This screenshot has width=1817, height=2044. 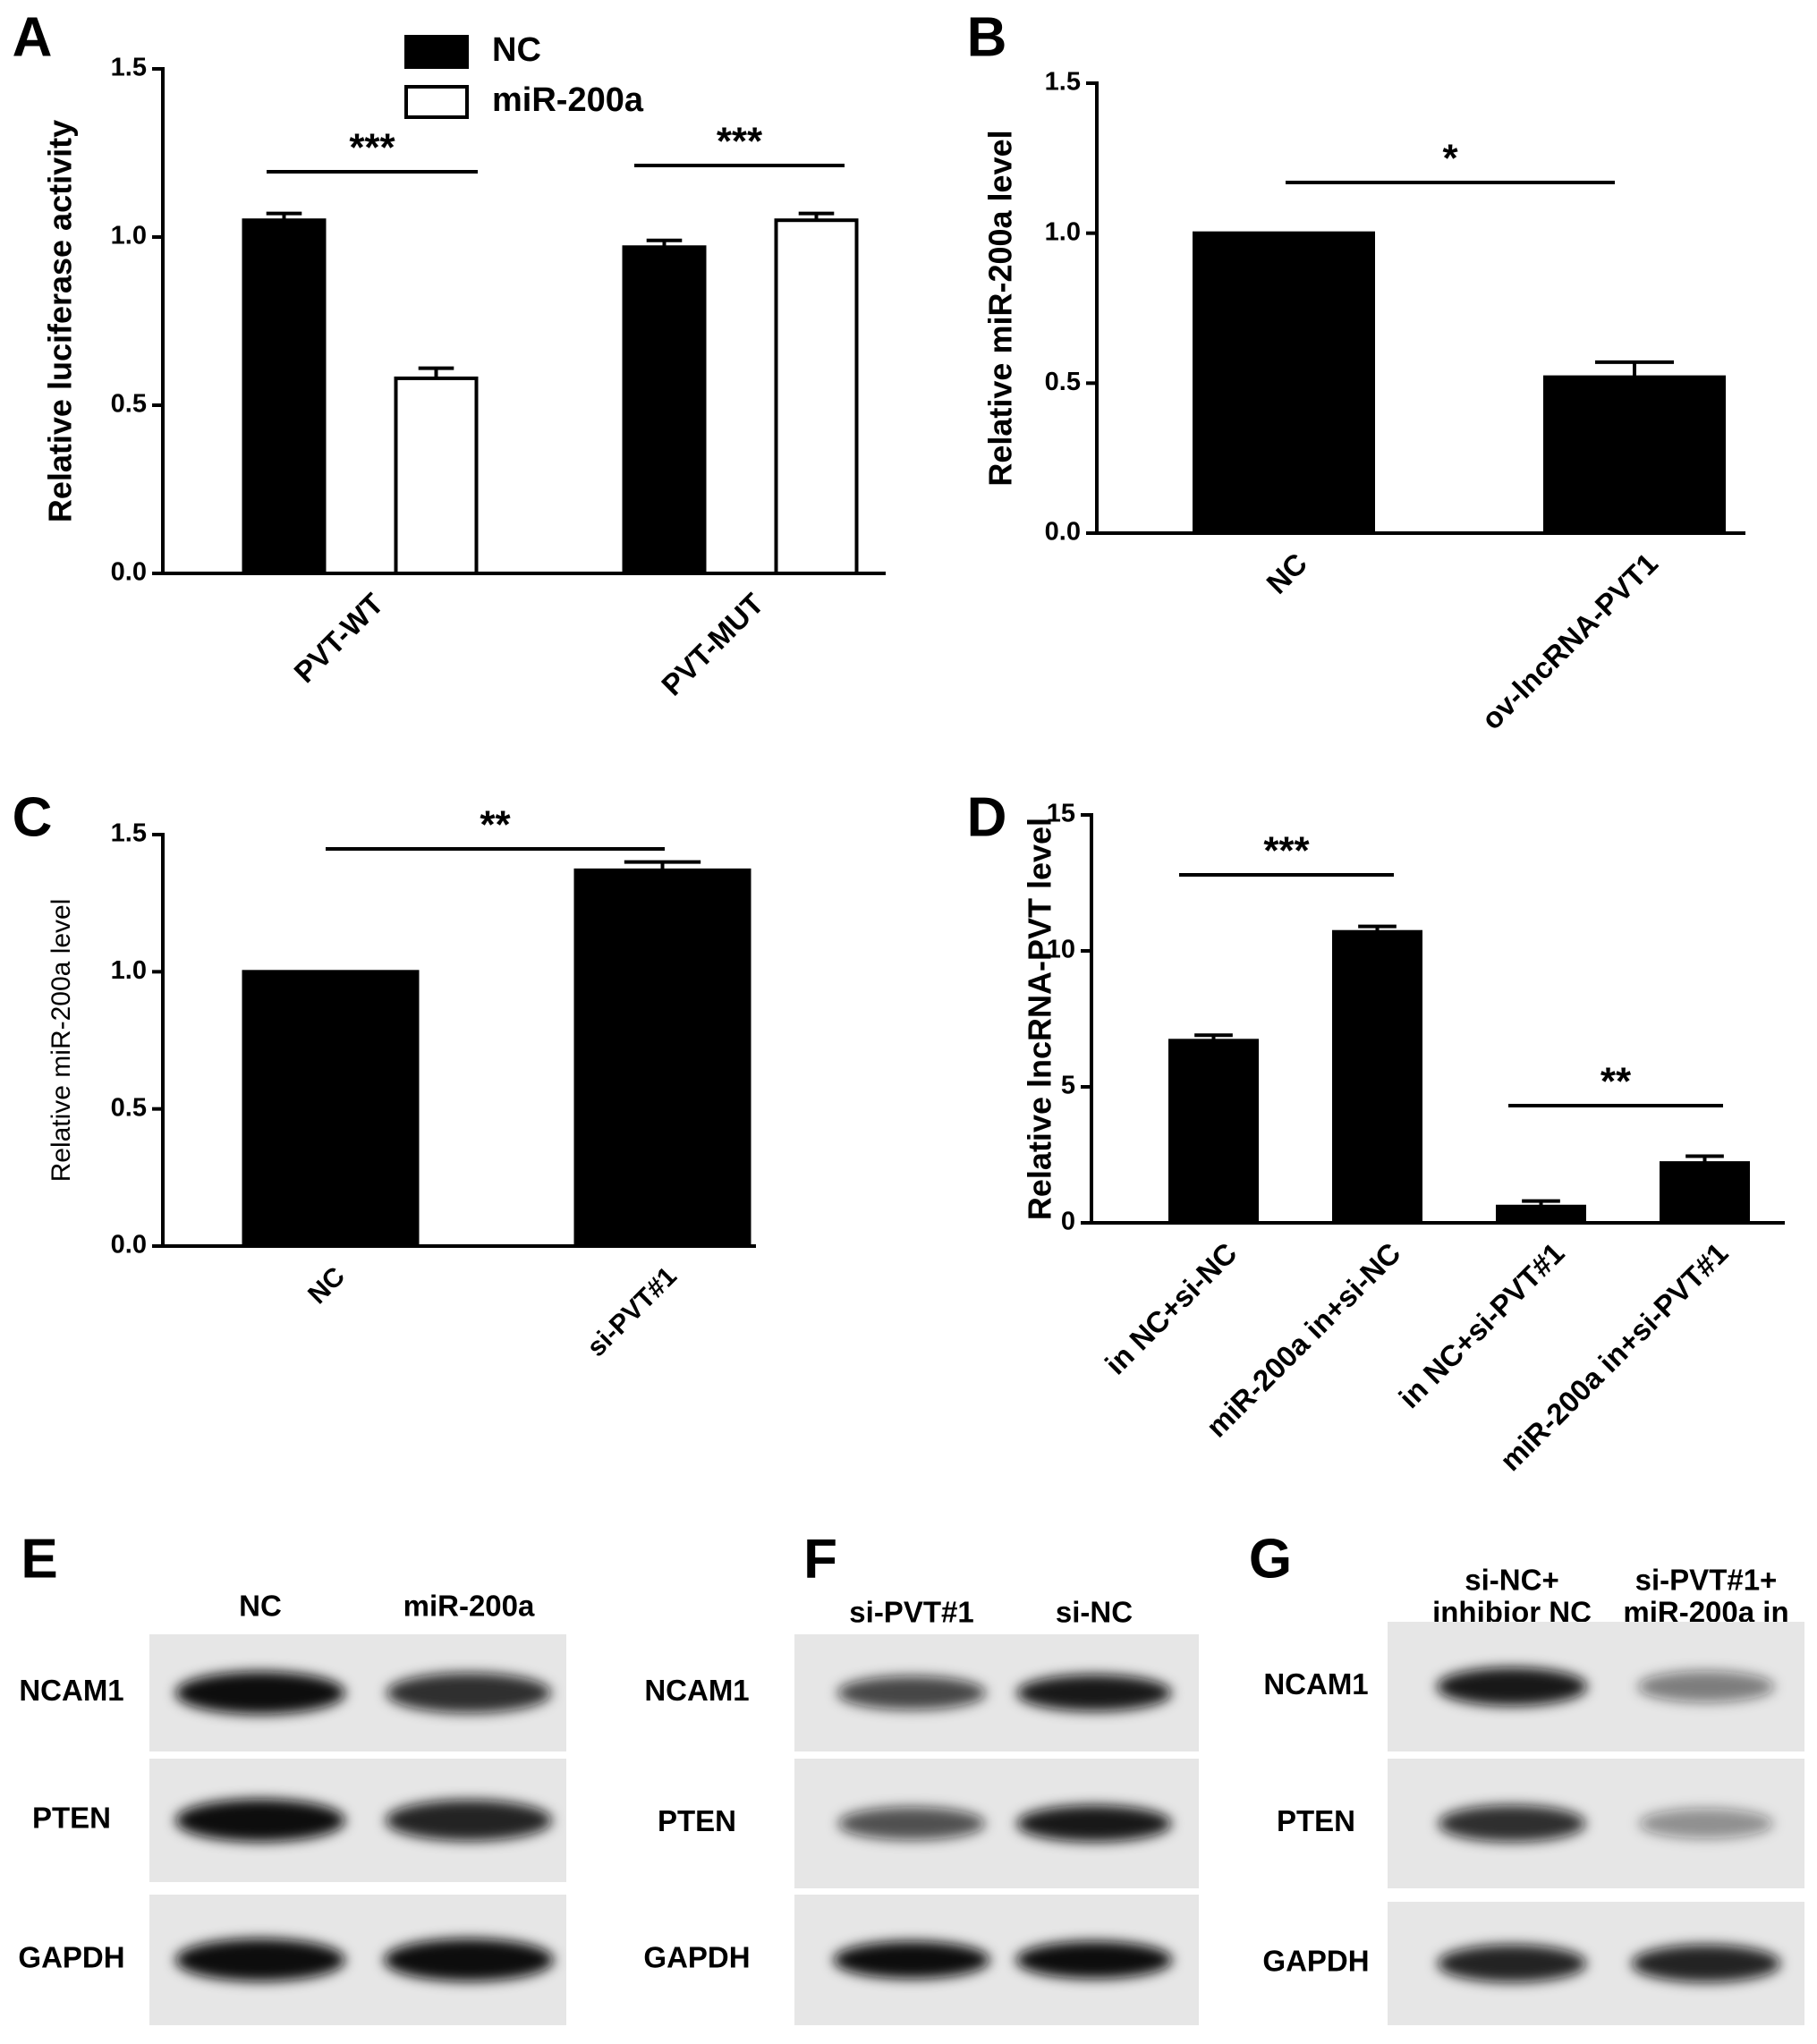 I want to click on panel-label: E, so click(x=39, y=1559).